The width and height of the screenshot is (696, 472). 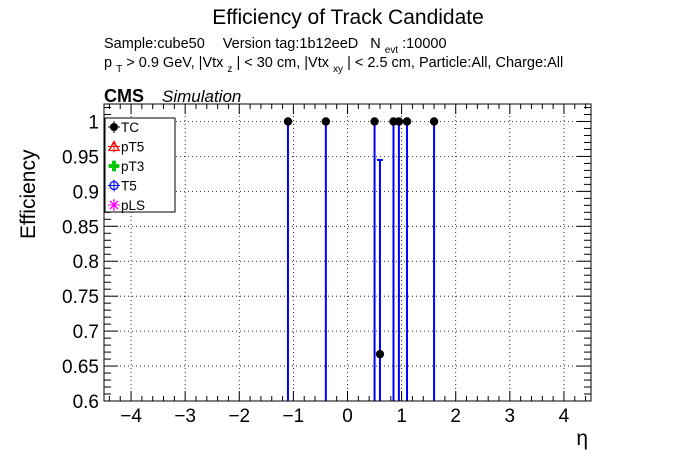 What do you see at coordinates (28, 194) in the screenshot?
I see `y-axis-label: Efficiency` at bounding box center [28, 194].